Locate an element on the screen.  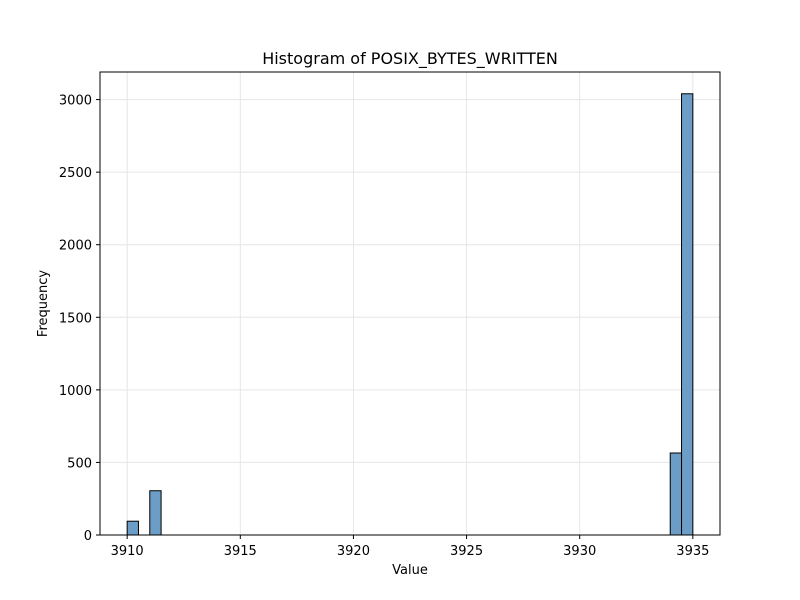
x-tick-label: 3925 is located at coordinates (466, 551).